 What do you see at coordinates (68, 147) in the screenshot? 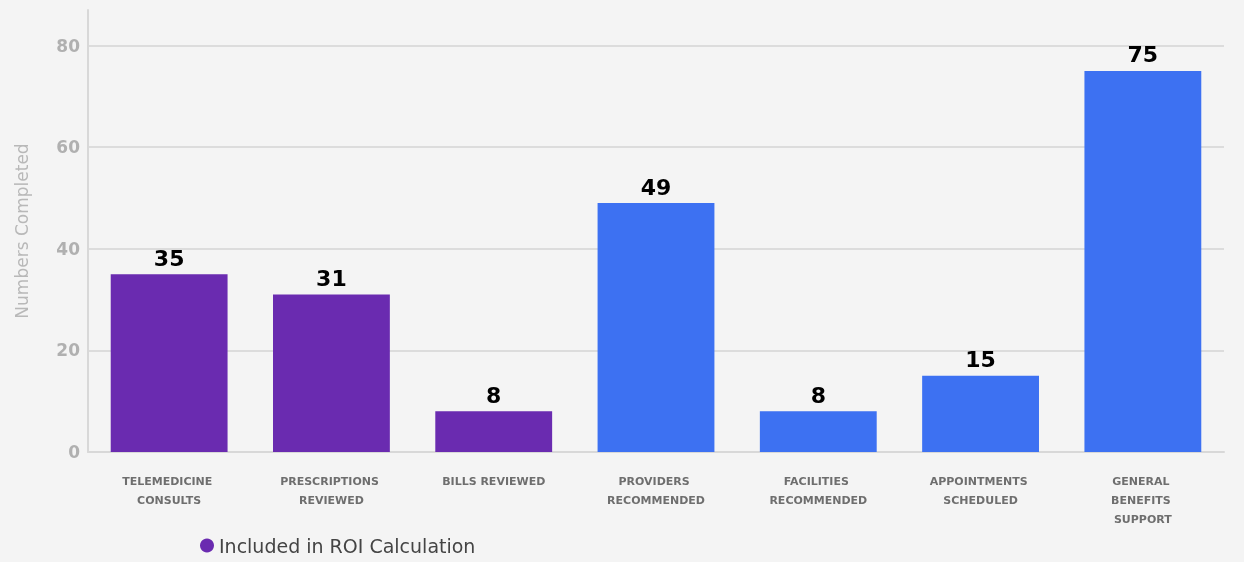
I see `y-tick-label: 60` at bounding box center [68, 147].